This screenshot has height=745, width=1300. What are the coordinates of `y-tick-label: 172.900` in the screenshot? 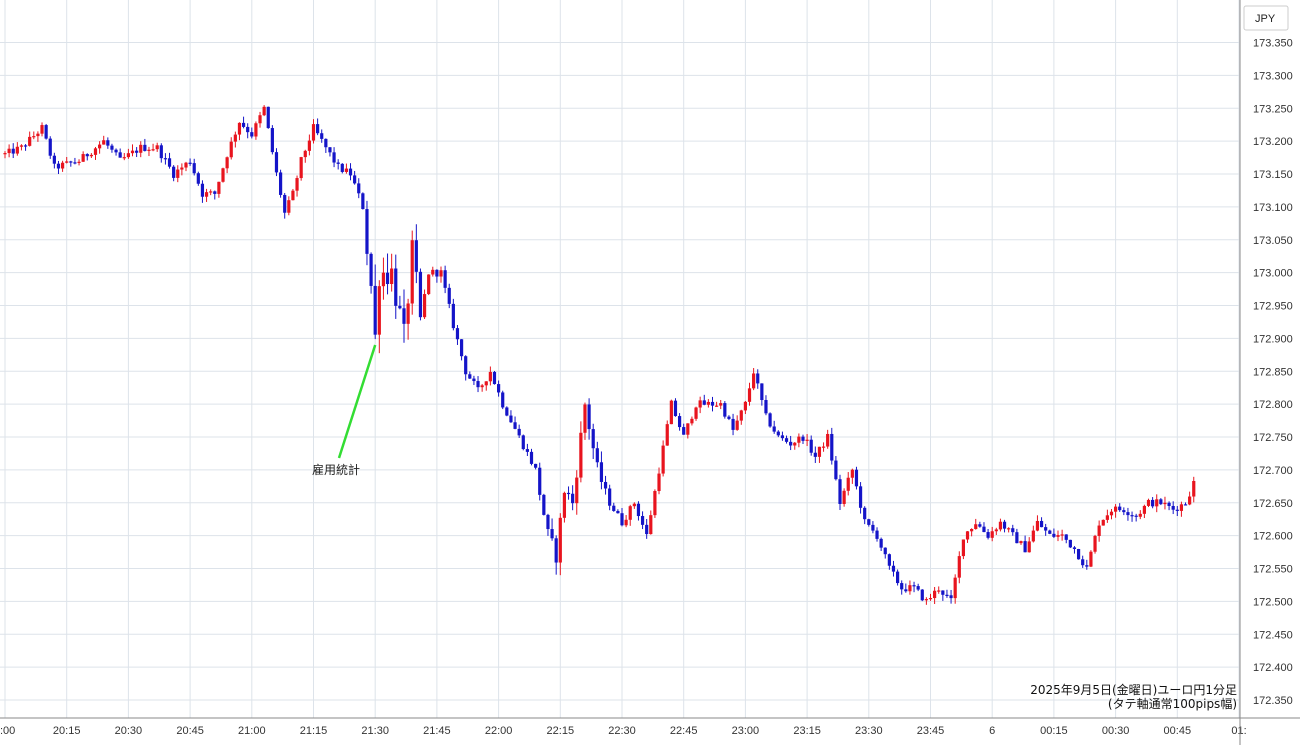 It's located at (1273, 339).